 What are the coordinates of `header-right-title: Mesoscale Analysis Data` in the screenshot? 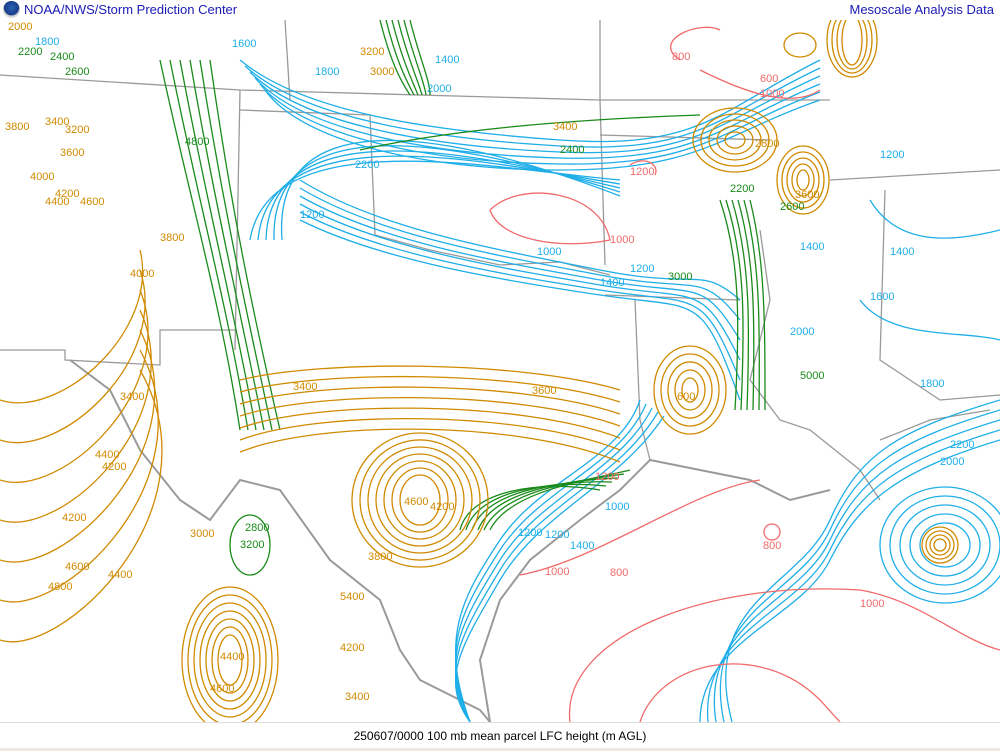 It's located at (921, 9).